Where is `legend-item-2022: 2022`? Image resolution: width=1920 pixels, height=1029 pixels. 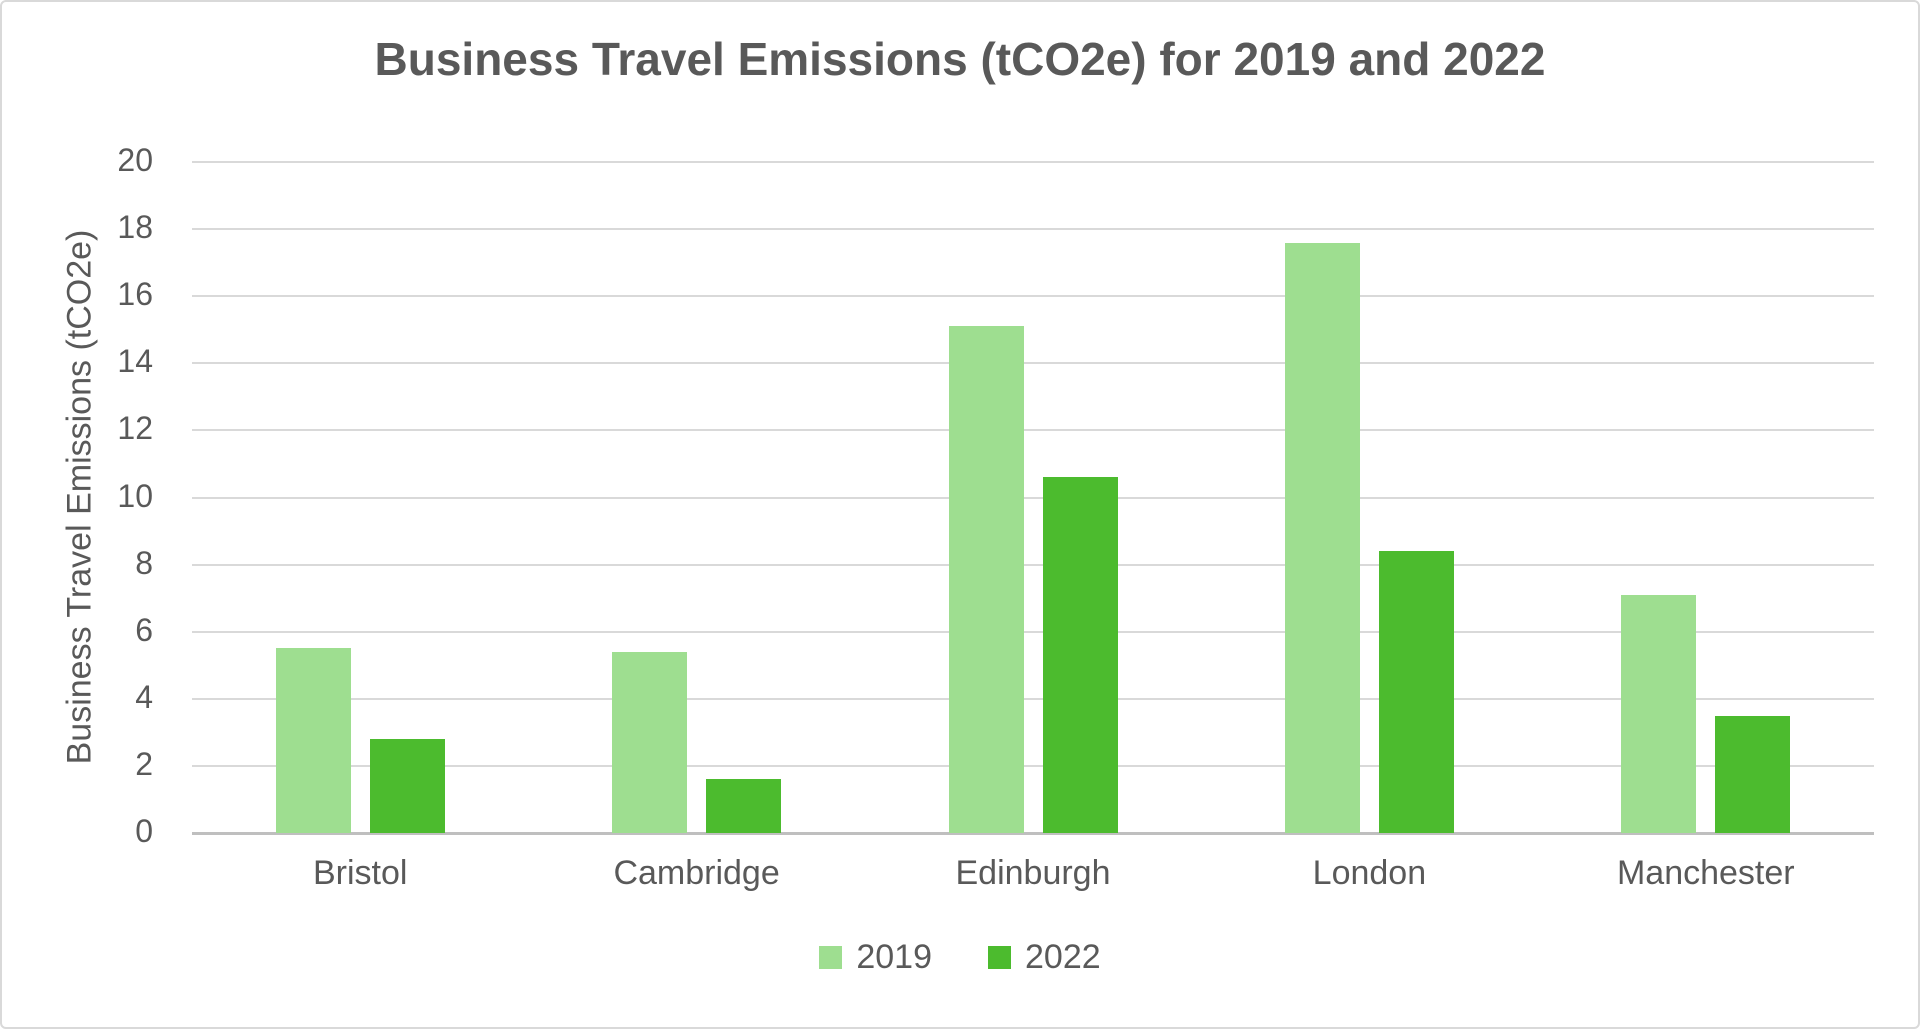 legend-item-2022: 2022 is located at coordinates (1044, 957).